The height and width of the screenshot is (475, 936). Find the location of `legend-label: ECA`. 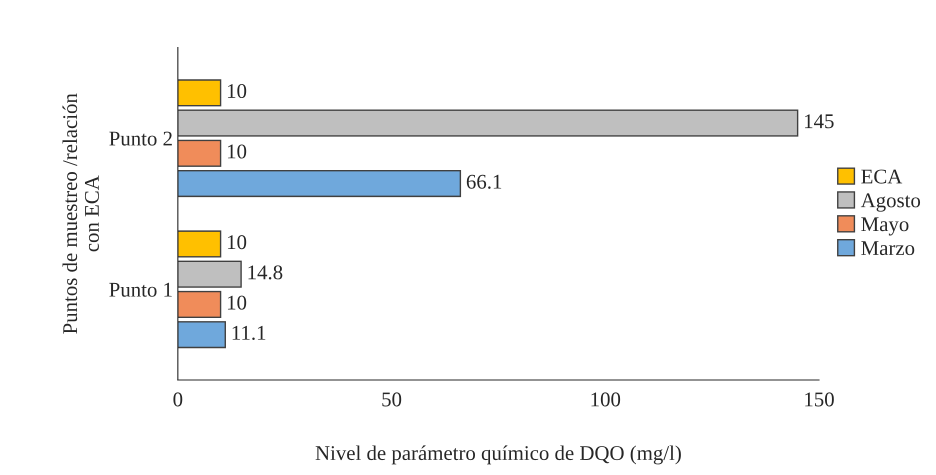

legend-label: ECA is located at coordinates (881, 177).